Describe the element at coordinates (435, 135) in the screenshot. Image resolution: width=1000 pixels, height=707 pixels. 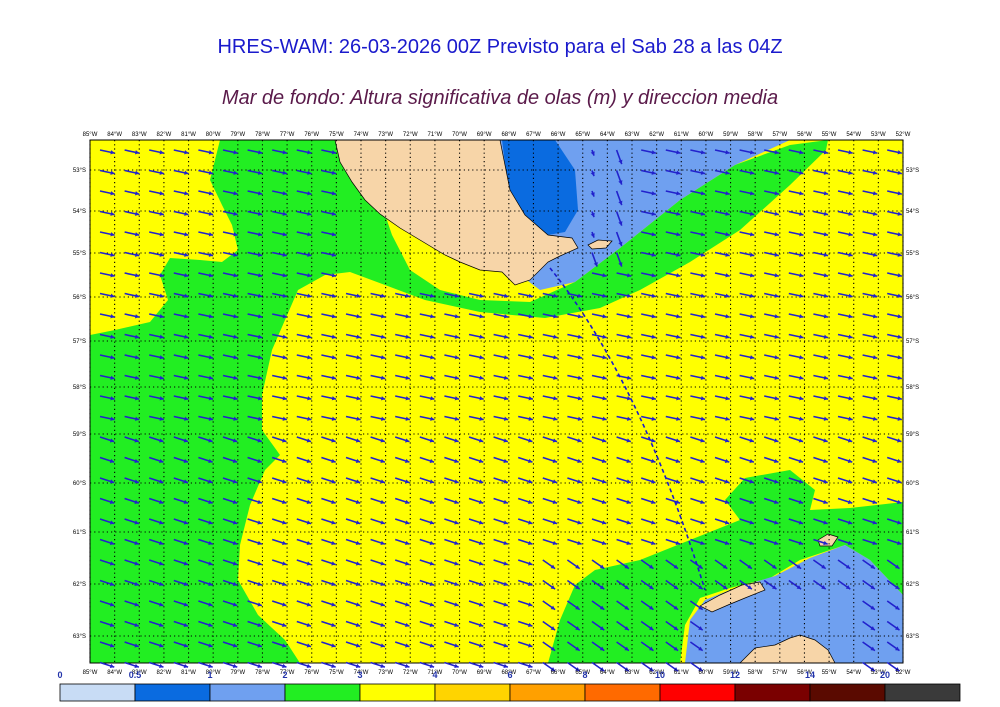
I see `longitude-label: 71°W` at that location.